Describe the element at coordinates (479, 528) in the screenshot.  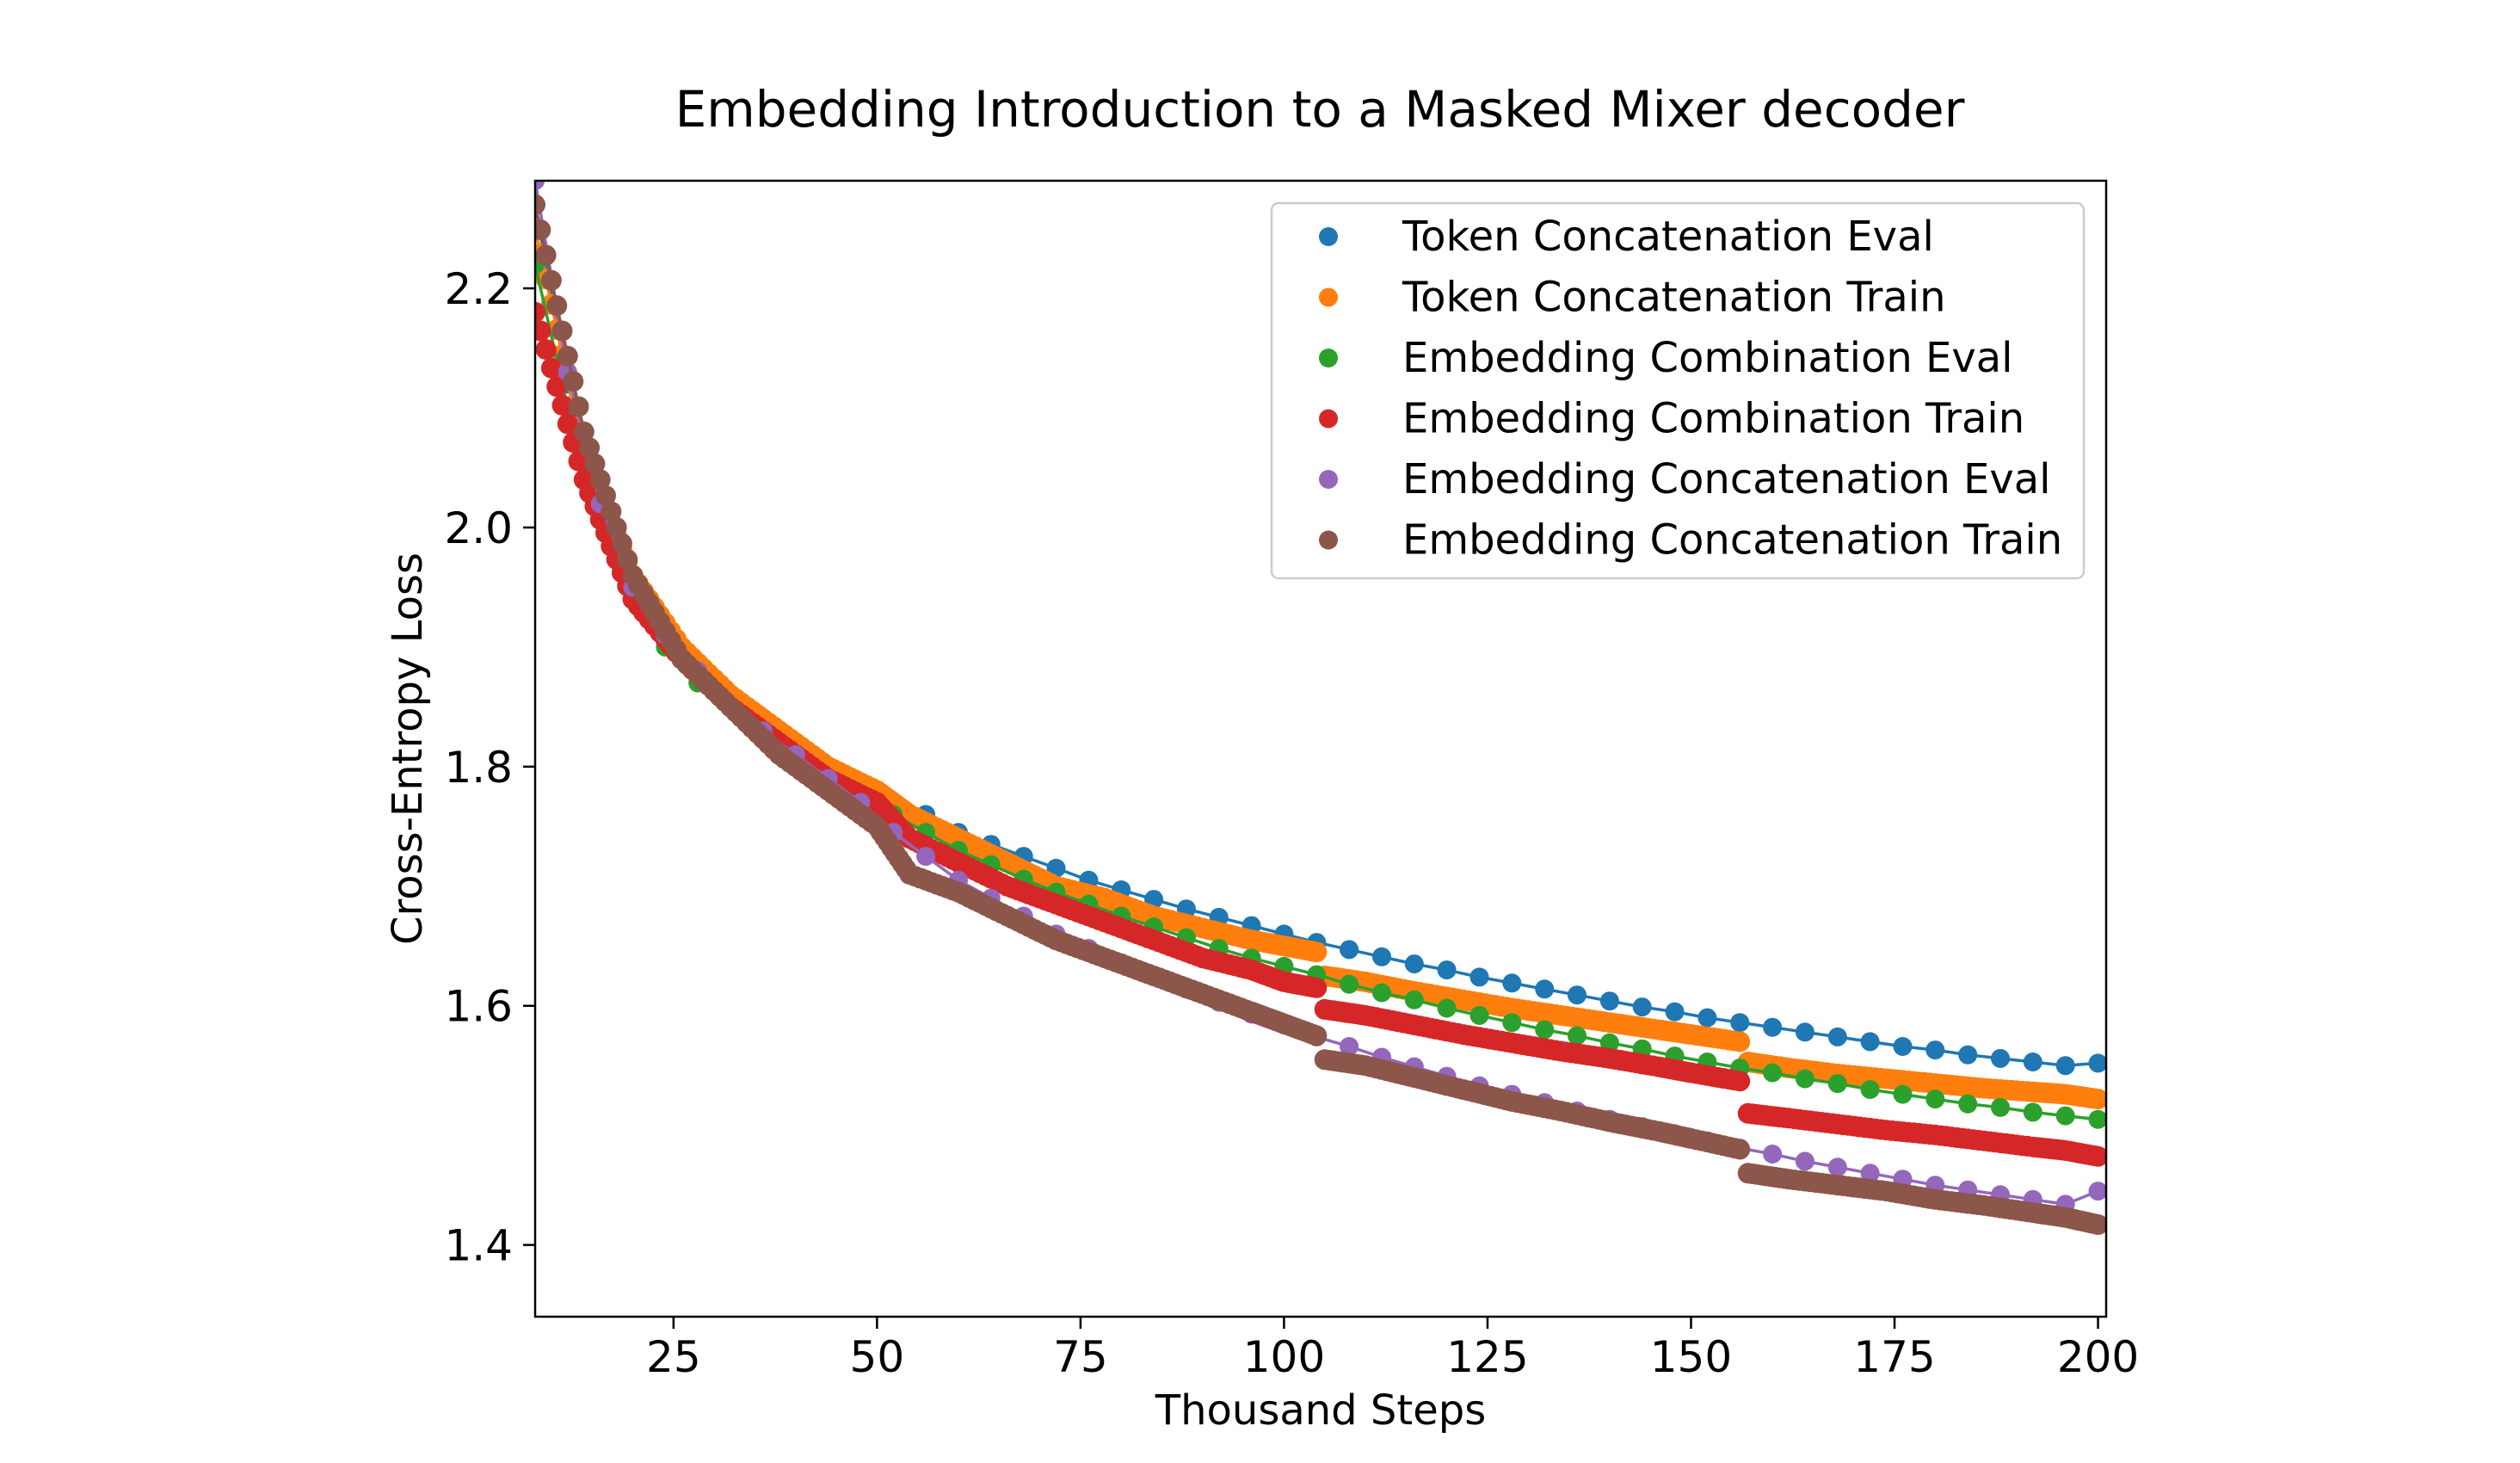
I see `y-tick-label: 2.0` at that location.